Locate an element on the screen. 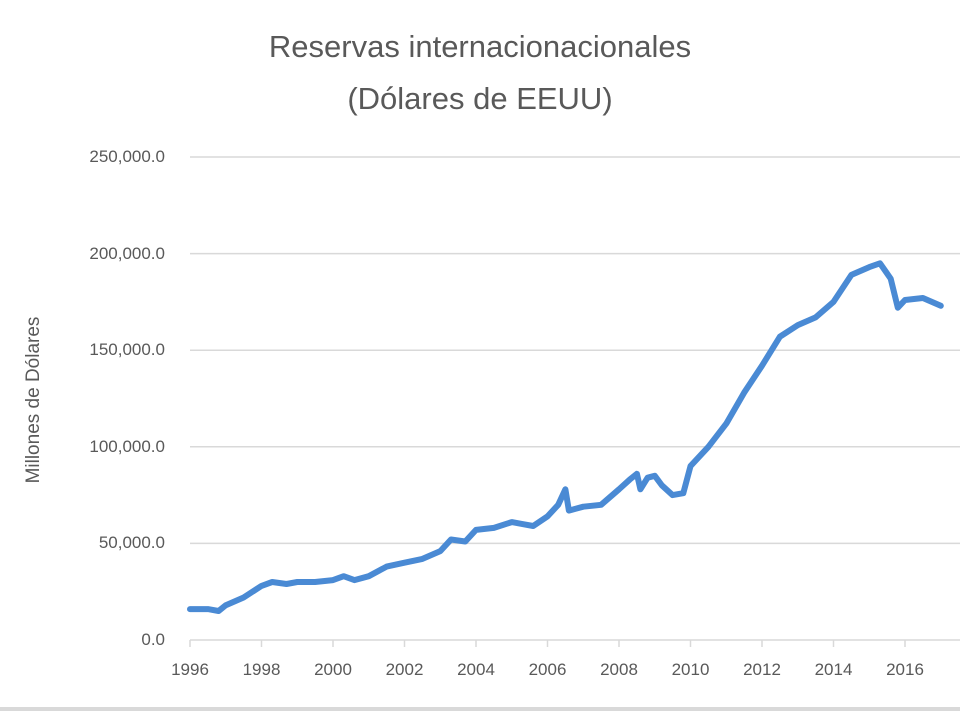 The width and height of the screenshot is (960, 720). x-tick-label: 2002 is located at coordinates (404, 669).